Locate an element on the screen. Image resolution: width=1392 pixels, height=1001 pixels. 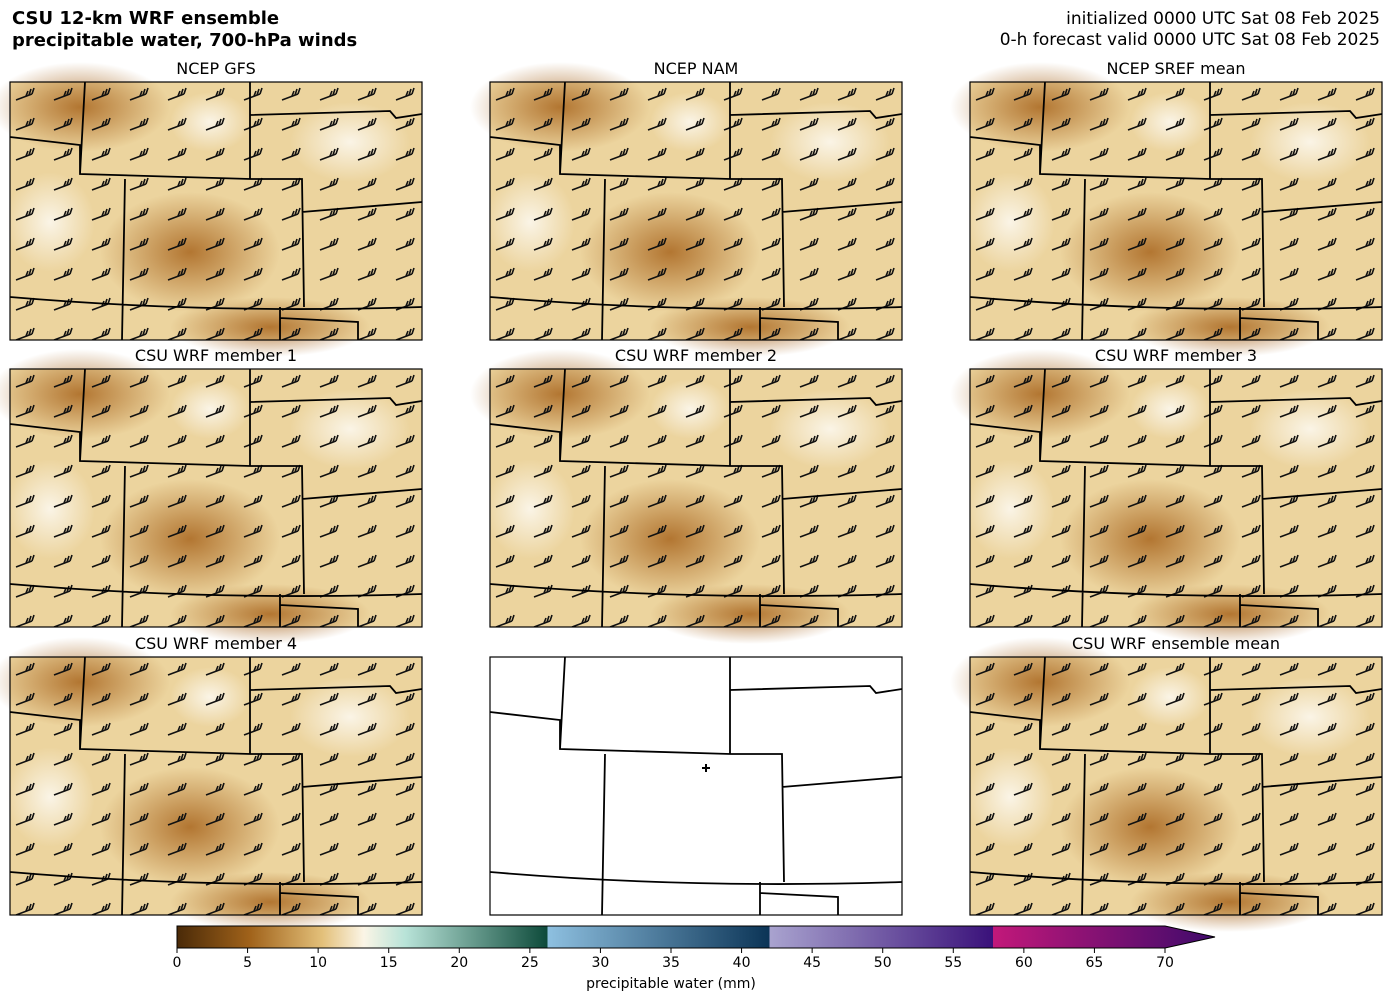
map-panel is located at coordinates (696, 786).